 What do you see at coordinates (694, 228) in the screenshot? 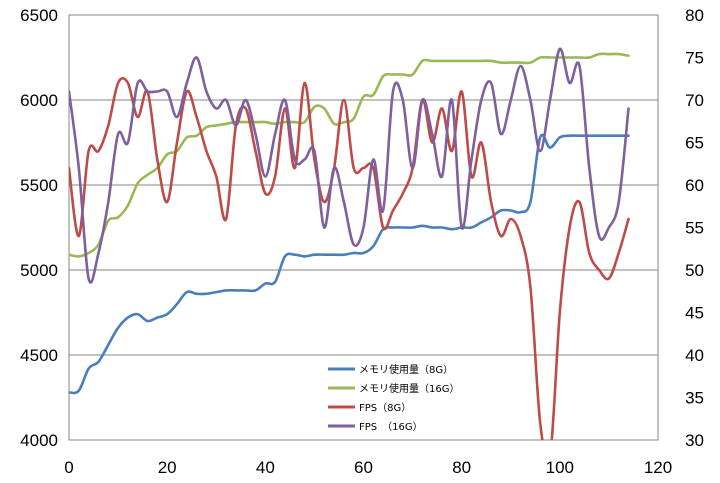
I see `y-right-tick-label: 55` at bounding box center [694, 228].